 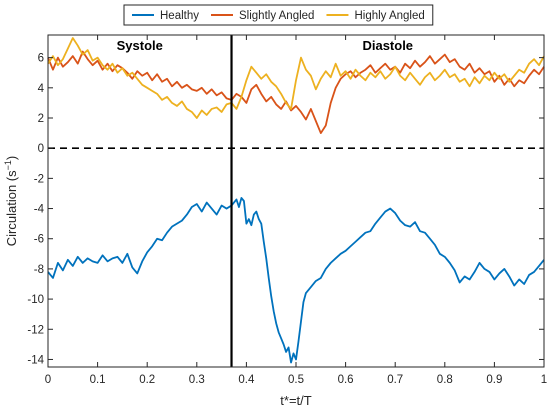 What do you see at coordinates (197, 380) in the screenshot?
I see `x-tick-label: 0.3` at bounding box center [197, 380].